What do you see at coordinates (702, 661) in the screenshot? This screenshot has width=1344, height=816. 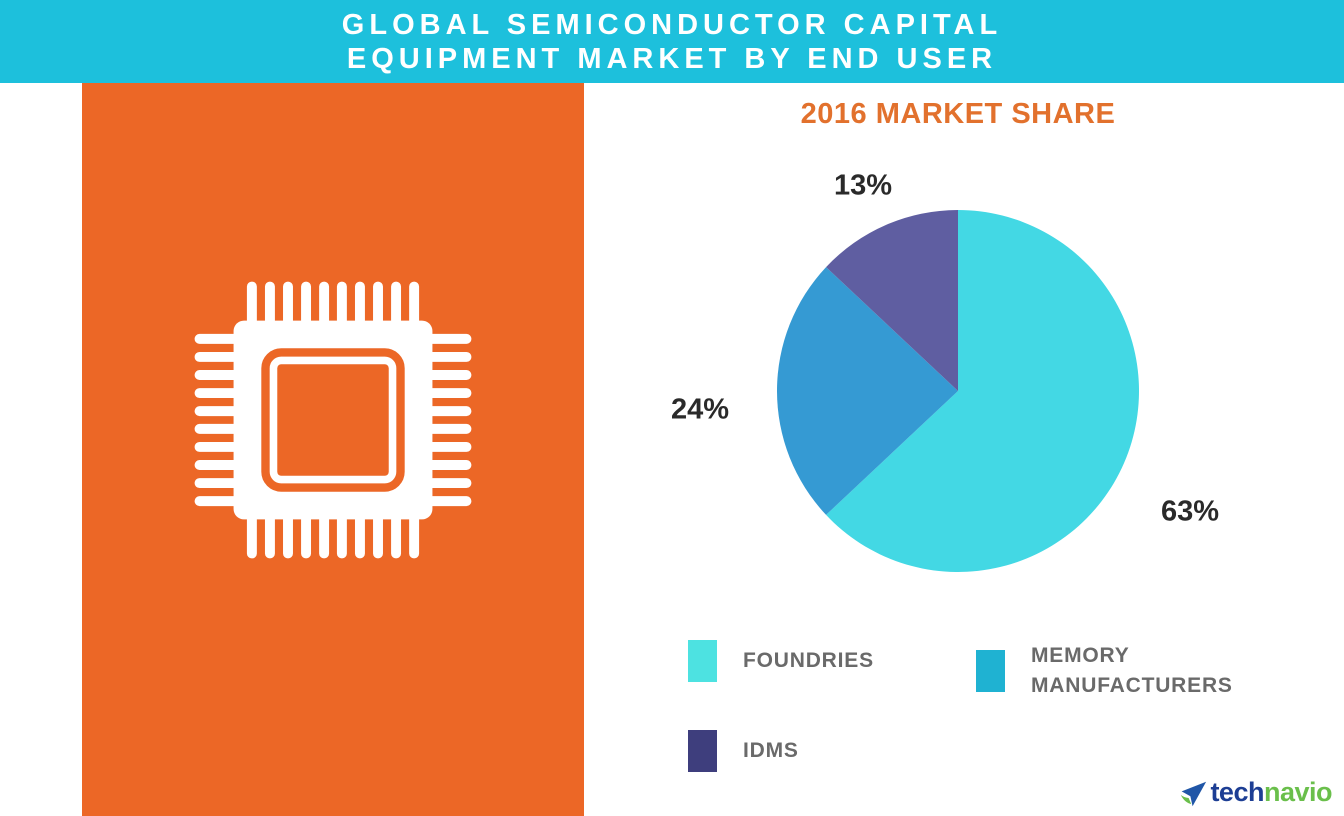 I see `legend-swatch-foundries` at bounding box center [702, 661].